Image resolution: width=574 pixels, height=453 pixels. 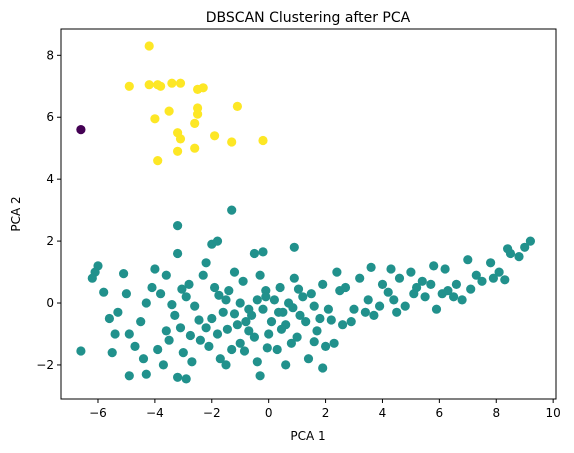 I want to click on y-axis-label: PCA 2, so click(x=16, y=213).